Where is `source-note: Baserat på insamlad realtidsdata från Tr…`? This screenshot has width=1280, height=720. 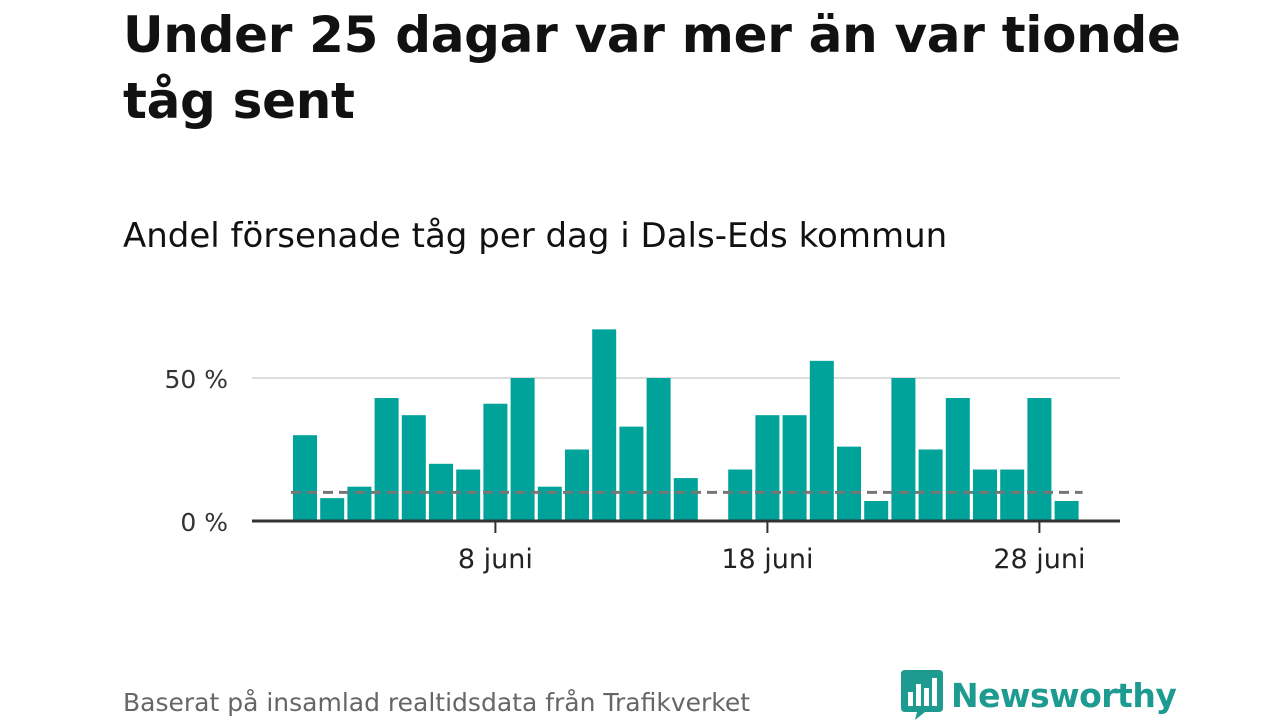
source-note: Baserat på insamlad realtidsdata från Tr… is located at coordinates (437, 702).